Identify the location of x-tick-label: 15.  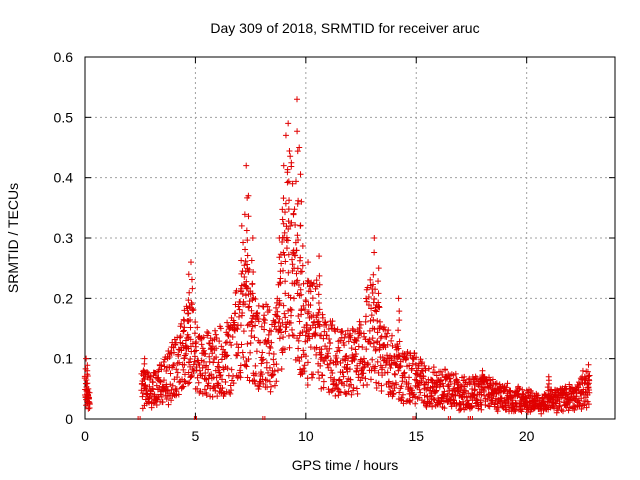
(416, 436).